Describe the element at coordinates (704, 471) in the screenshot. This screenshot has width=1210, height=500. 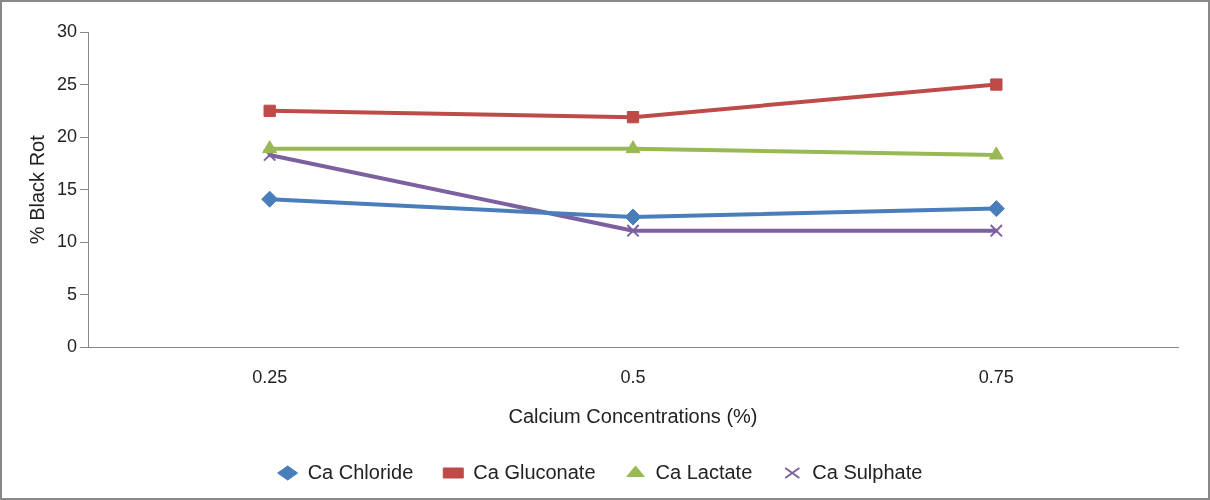
I see `legend-label: Ca Lactate` at that location.